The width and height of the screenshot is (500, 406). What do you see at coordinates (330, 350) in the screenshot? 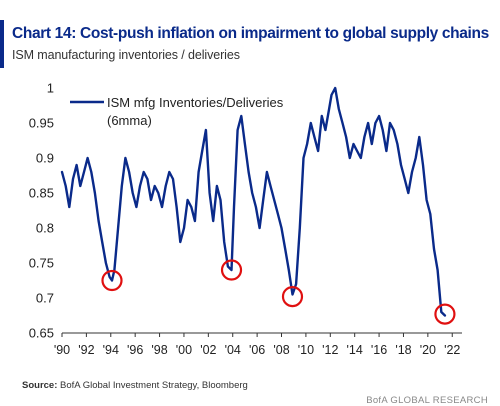
I see `x-tick-label: '12` at bounding box center [330, 350].